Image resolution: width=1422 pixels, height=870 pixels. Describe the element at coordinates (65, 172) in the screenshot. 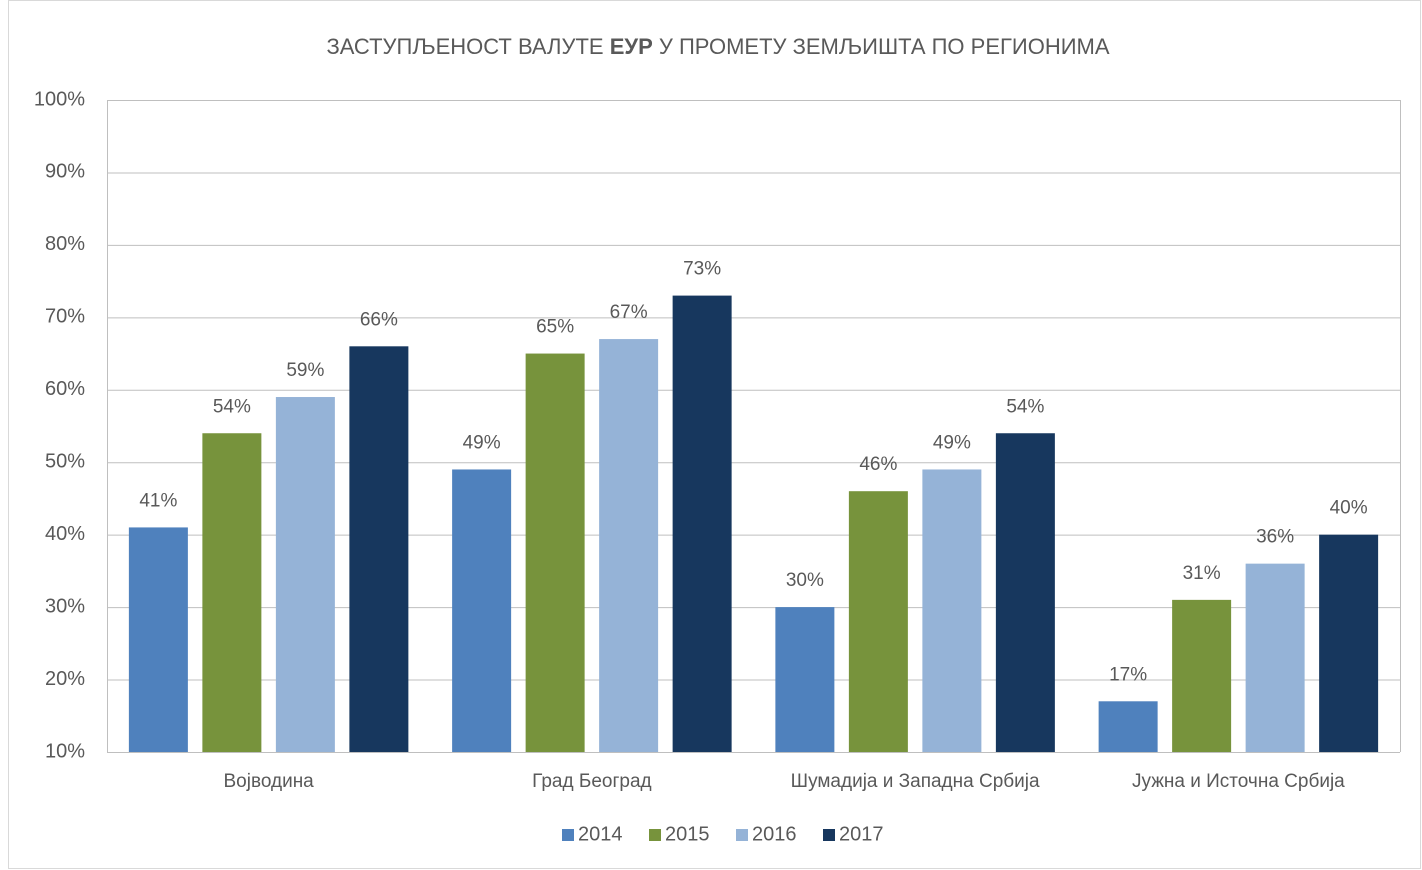

I see `y-tick-label: 90%` at that location.